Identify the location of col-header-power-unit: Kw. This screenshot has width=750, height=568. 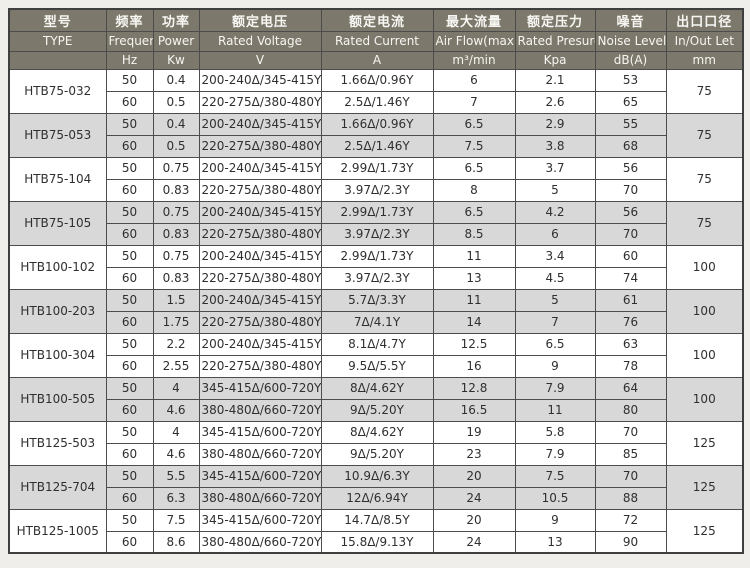
(176, 60).